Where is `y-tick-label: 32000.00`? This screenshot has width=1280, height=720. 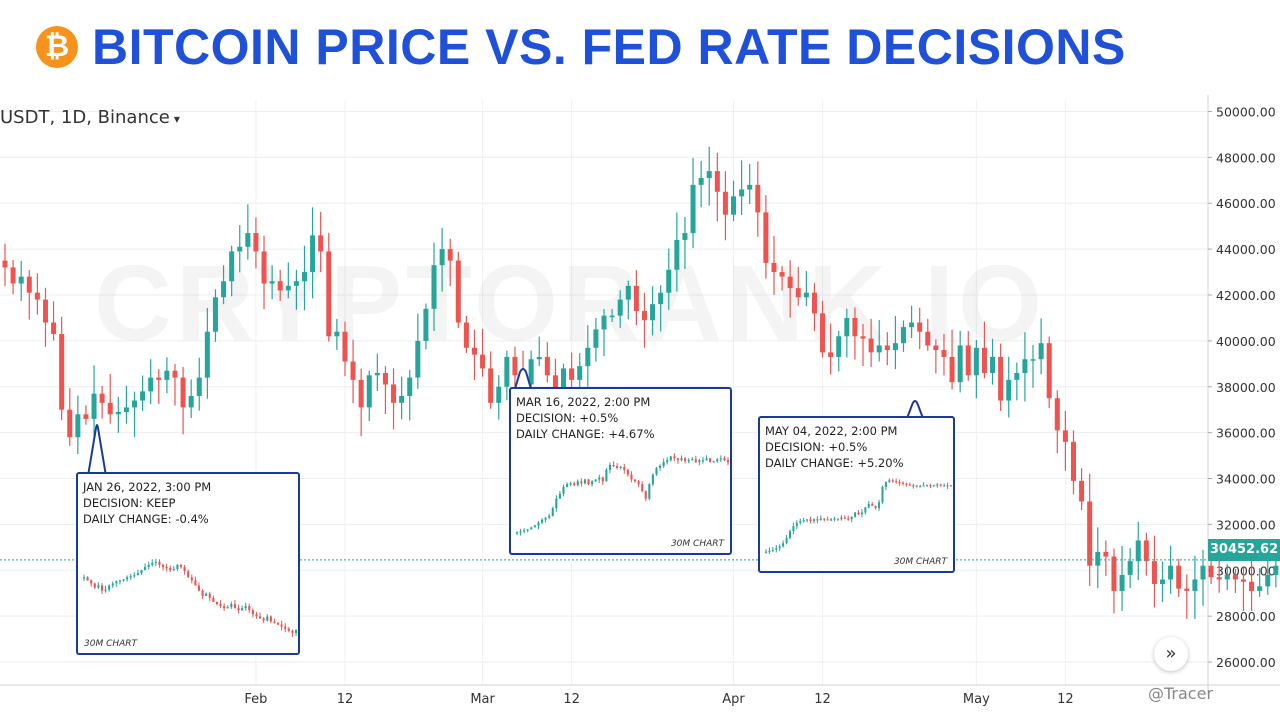
y-tick-label: 32000.00 is located at coordinates (1246, 524).